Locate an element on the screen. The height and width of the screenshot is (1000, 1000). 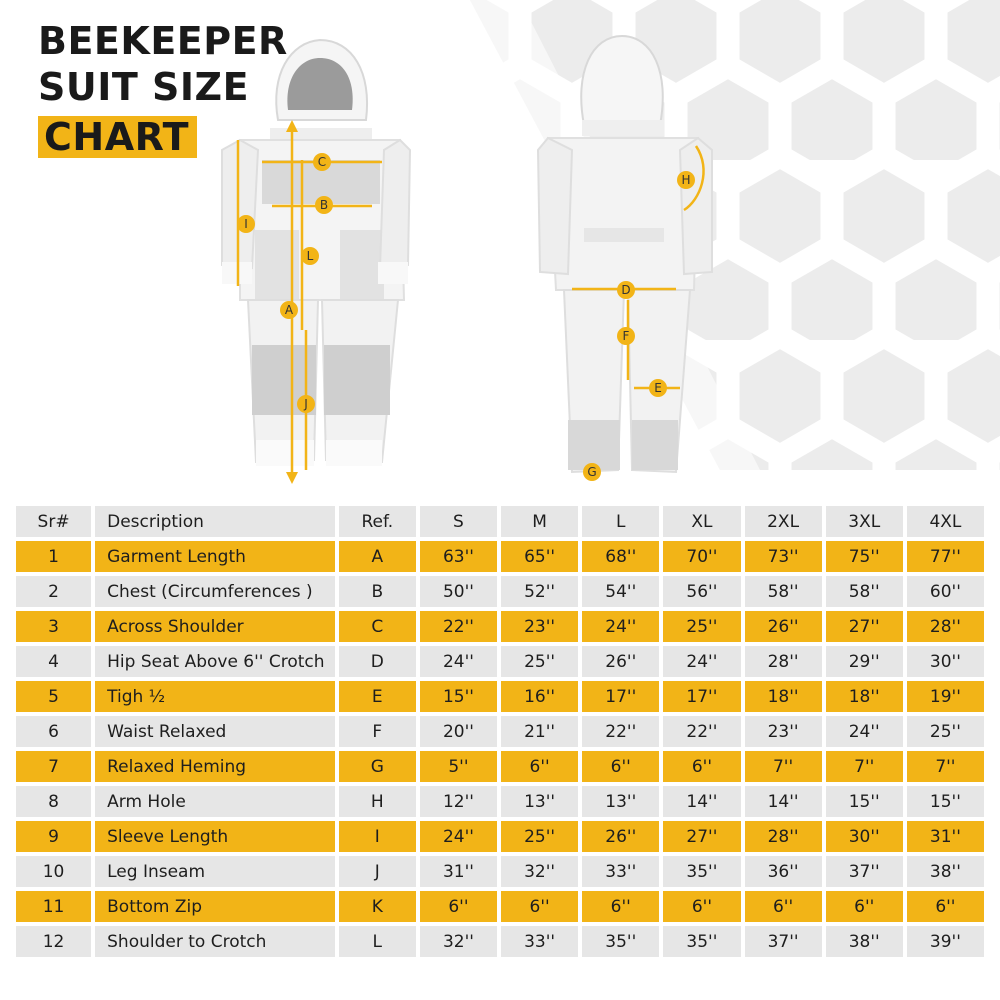
cell-3xl: 58'' is located at coordinates (864, 591).